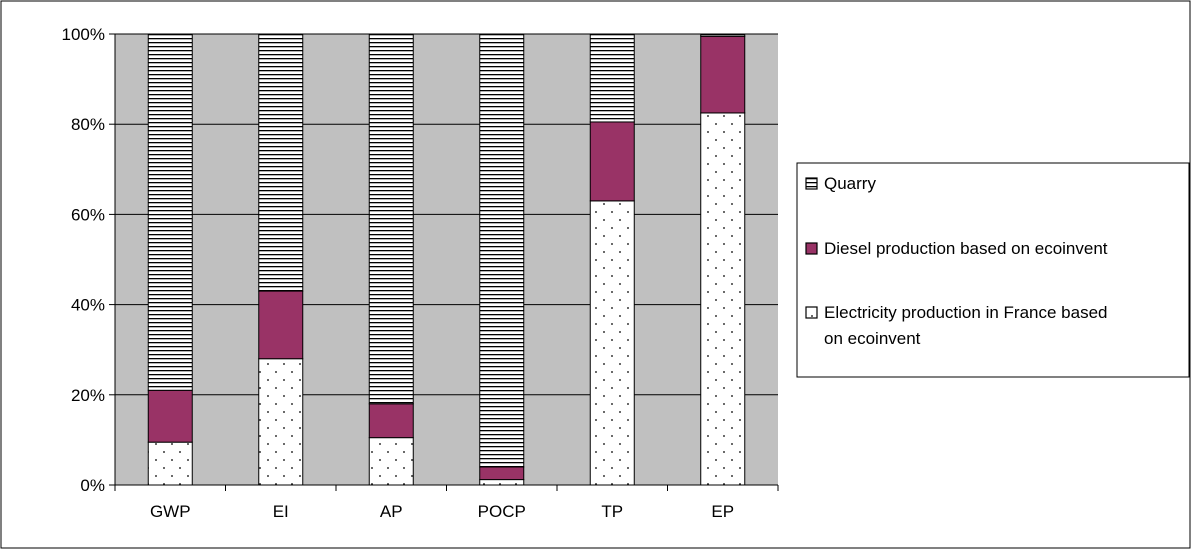 The width and height of the screenshot is (1192, 555). Describe the element at coordinates (723, 35) in the screenshot. I see `bar-segment-ep-s2` at that location.